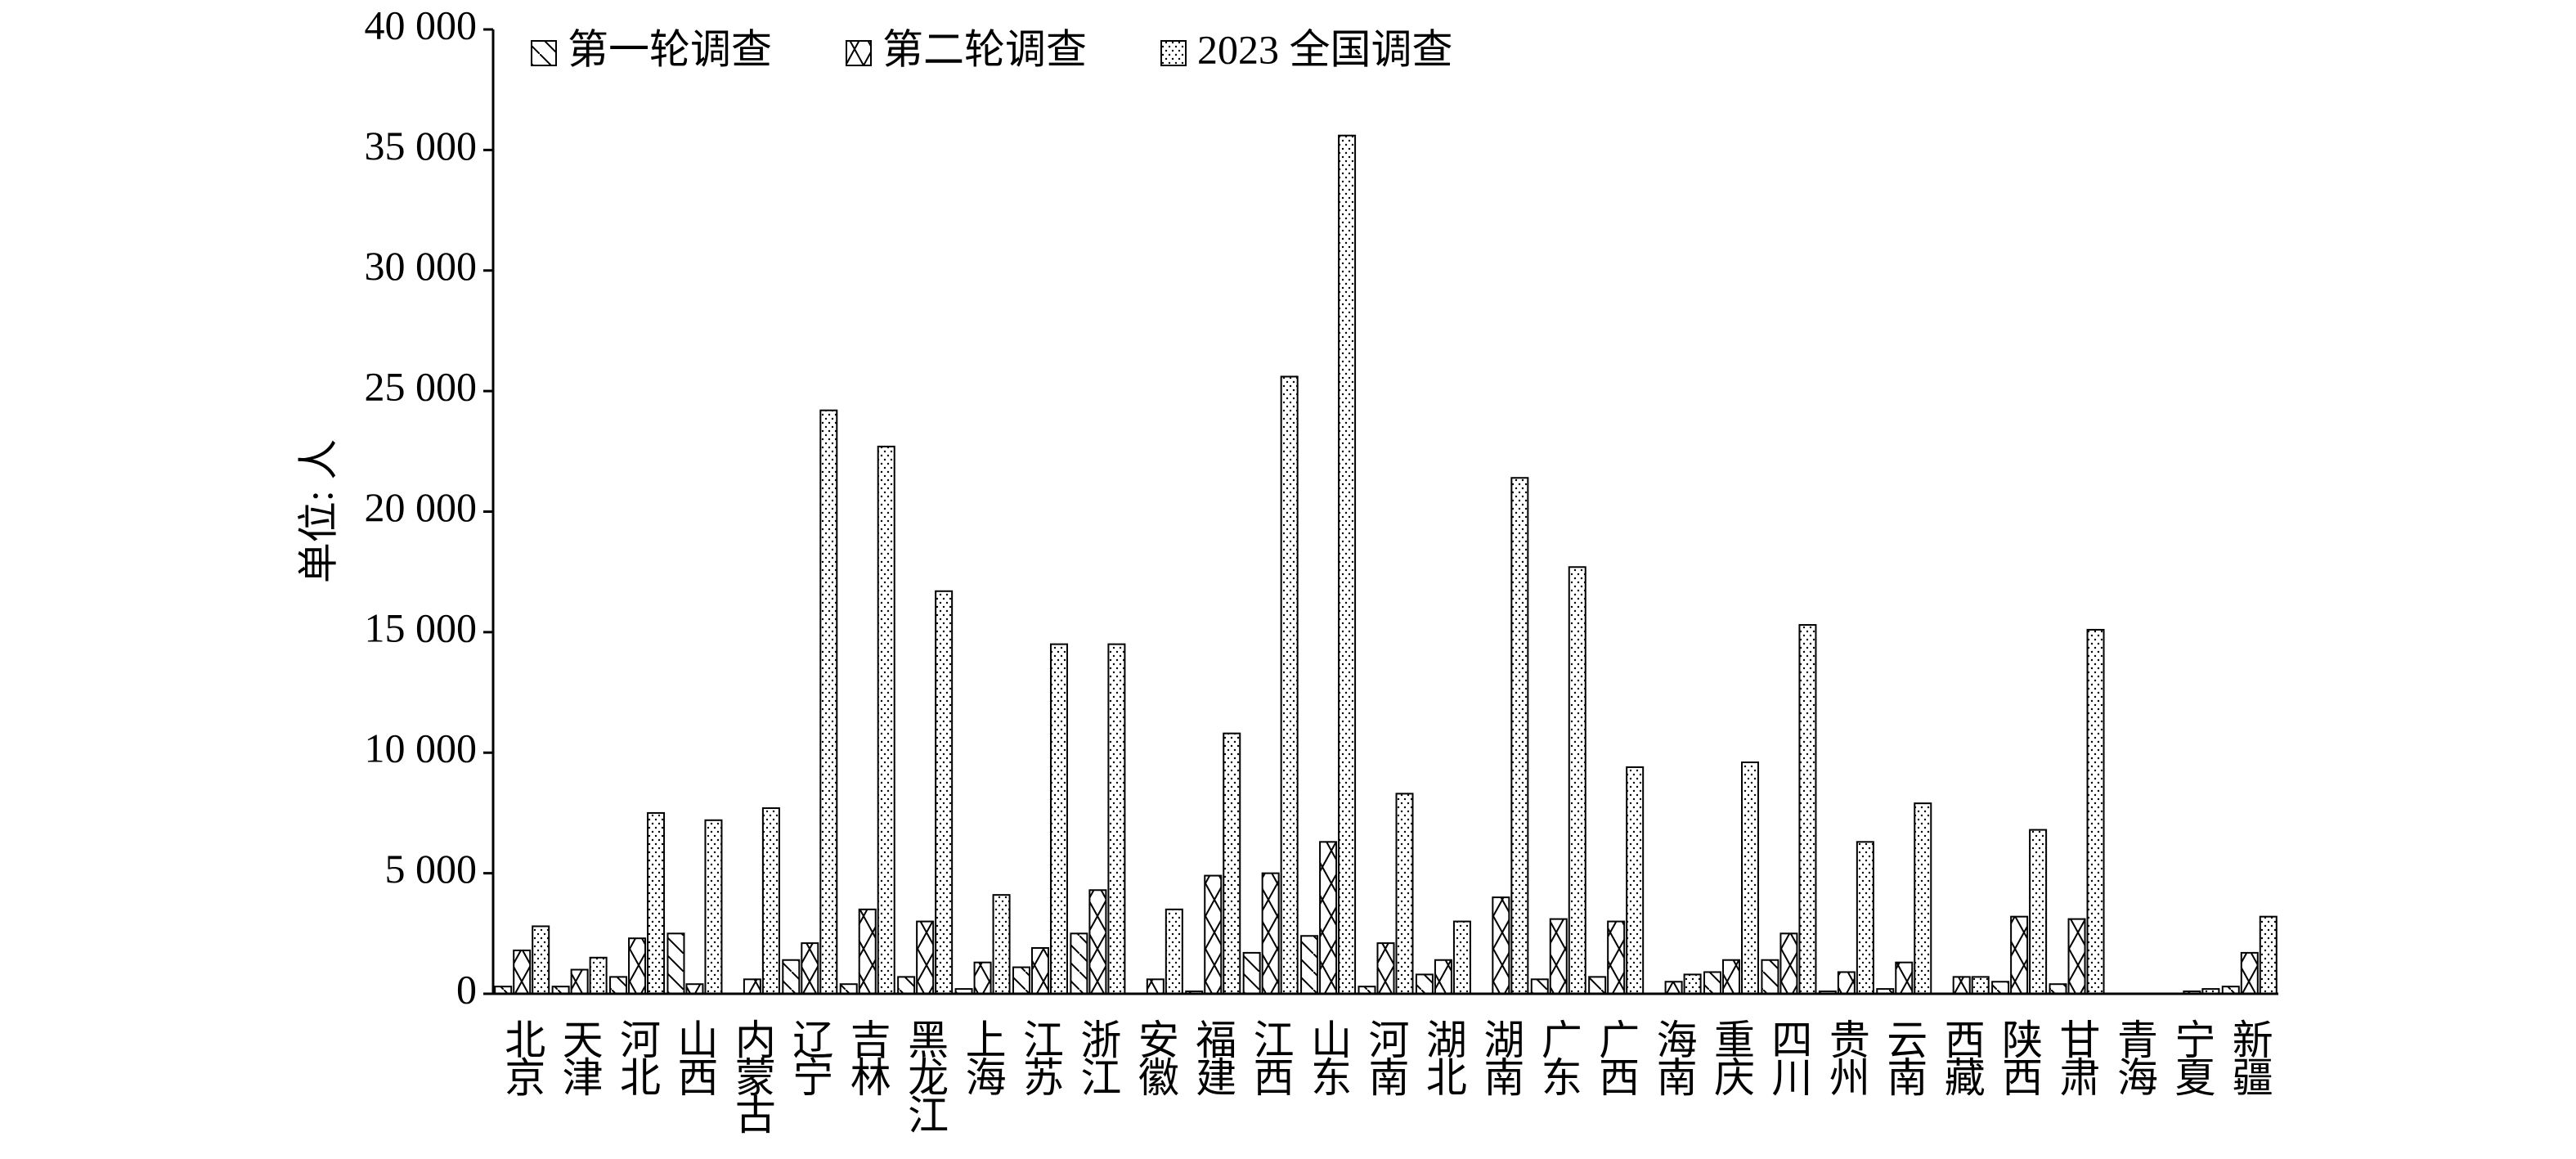 The width and height of the screenshot is (2576, 1159). What do you see at coordinates (2019, 1057) in the screenshot?
I see `x-tick-label: 陕西` at bounding box center [2019, 1057].